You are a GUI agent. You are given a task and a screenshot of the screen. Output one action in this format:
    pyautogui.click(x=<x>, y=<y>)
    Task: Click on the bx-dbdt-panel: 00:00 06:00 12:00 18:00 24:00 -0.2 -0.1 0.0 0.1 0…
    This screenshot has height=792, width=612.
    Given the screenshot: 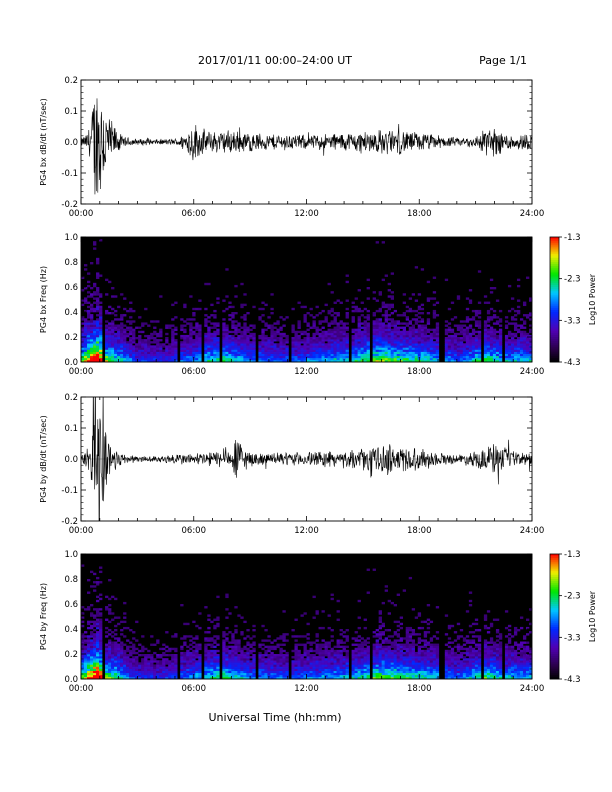 What is the action you would take?
    pyautogui.click(x=291, y=147)
    